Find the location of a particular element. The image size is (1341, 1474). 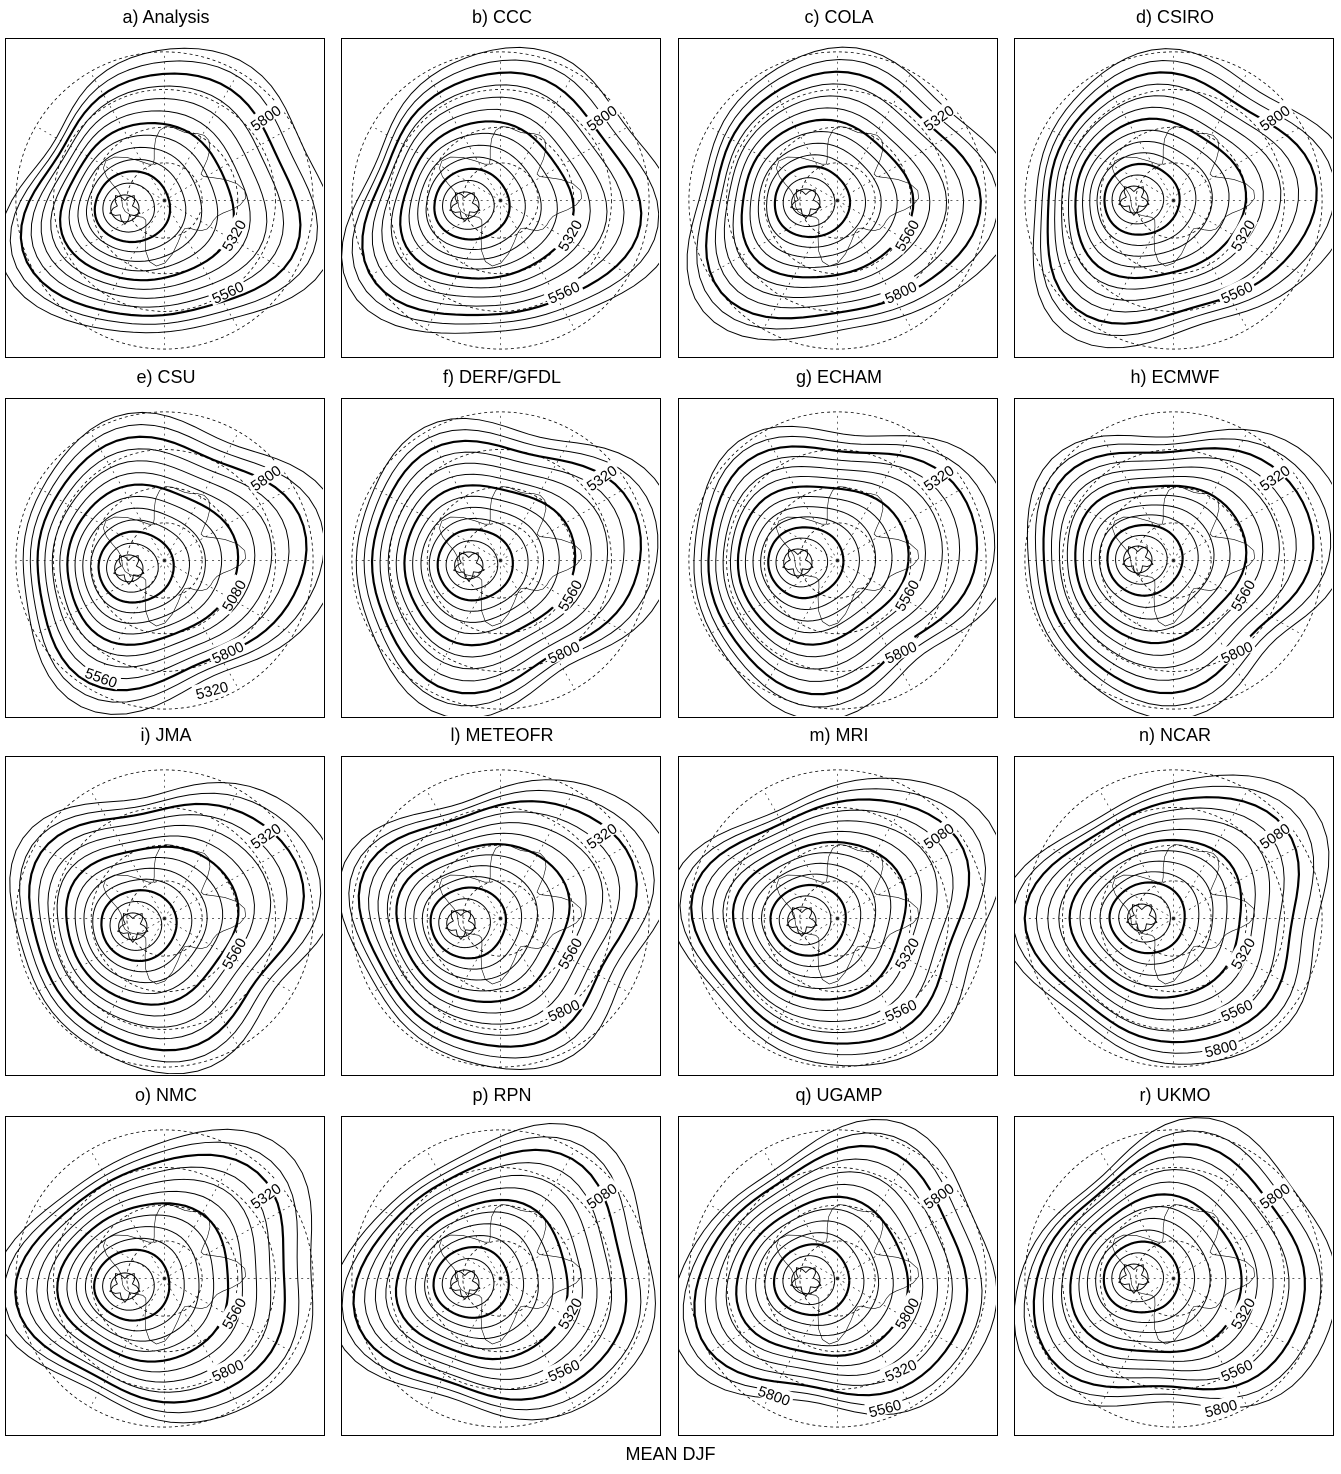

map-panel: o) NMC 5320 5560 5800 is located at coordinates (166, 1257).